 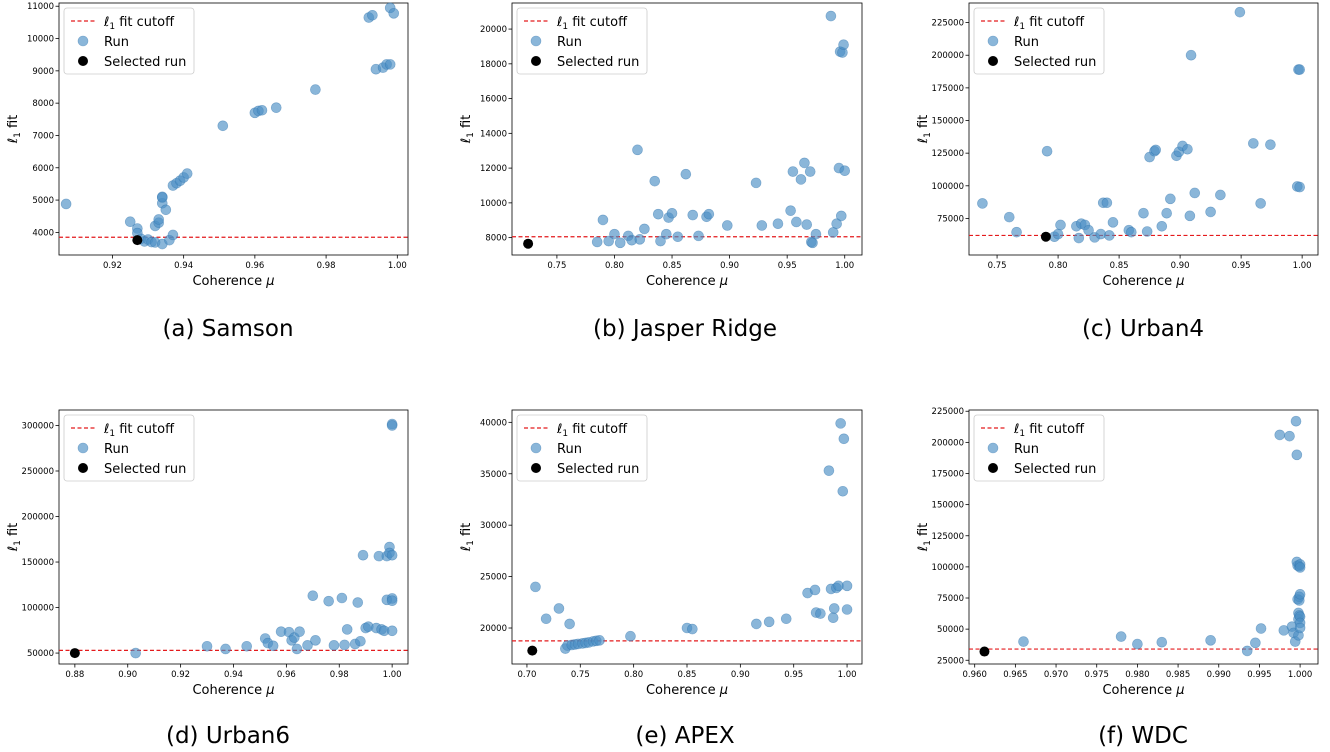 What do you see at coordinates (556, 266) in the screenshot?
I see `x-tick-label: 0.75` at bounding box center [556, 266].